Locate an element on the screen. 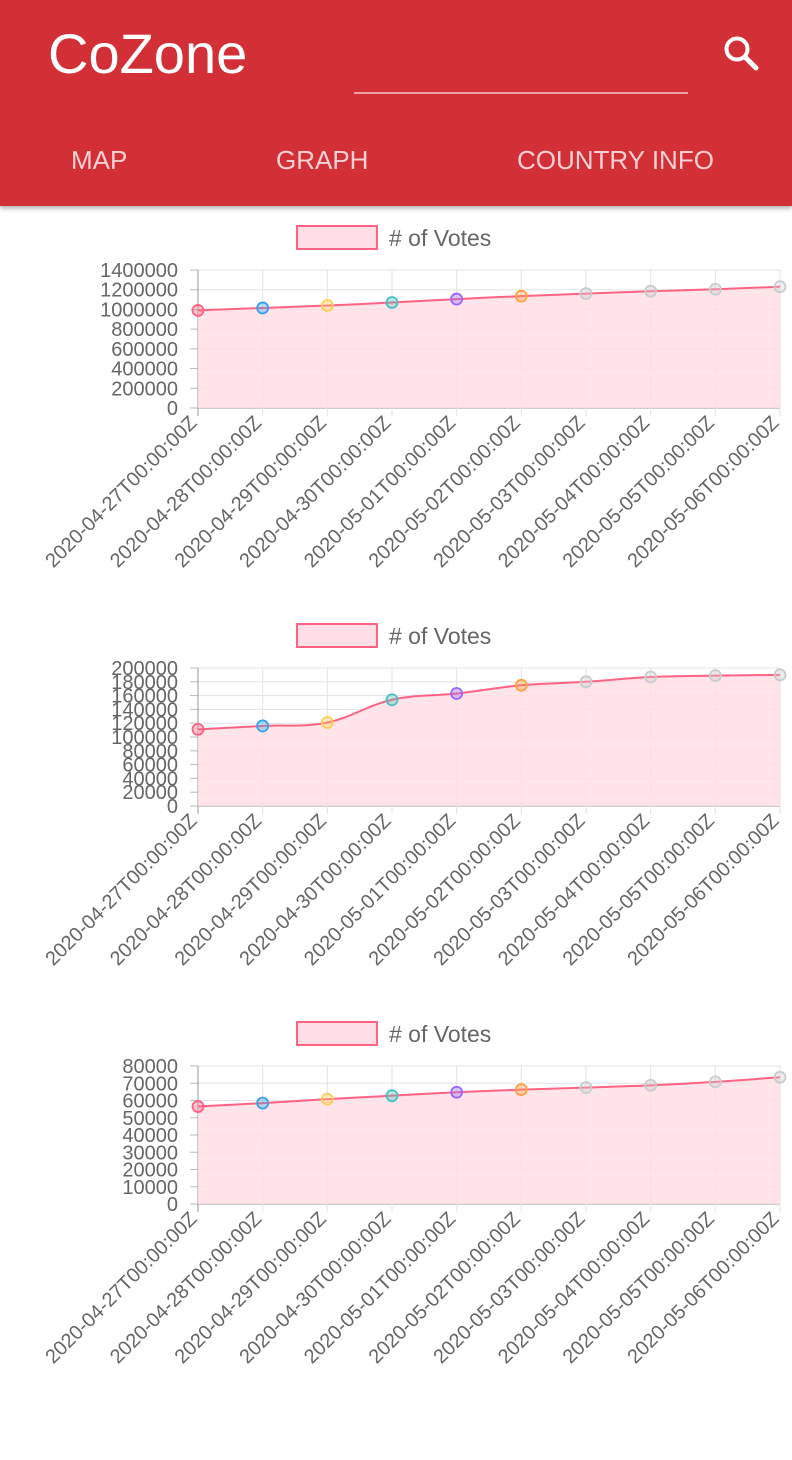 The image size is (792, 1460). y-tick-label: 800000 is located at coordinates (144, 330).